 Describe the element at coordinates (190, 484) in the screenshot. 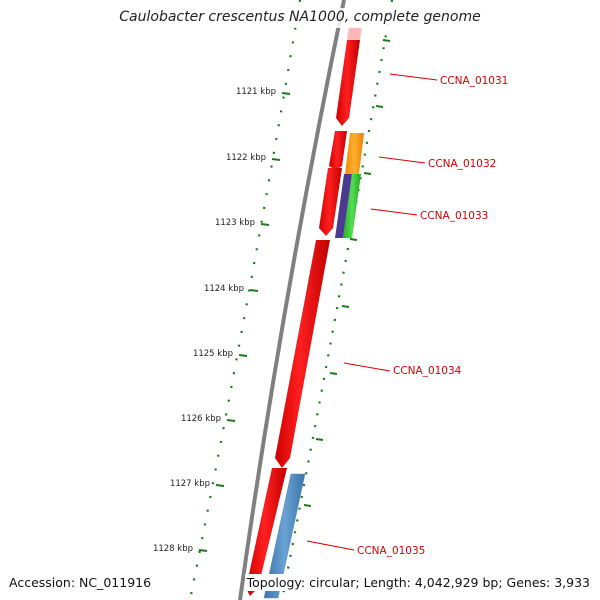

I see `scale-tick-label: 1127 kbp` at that location.